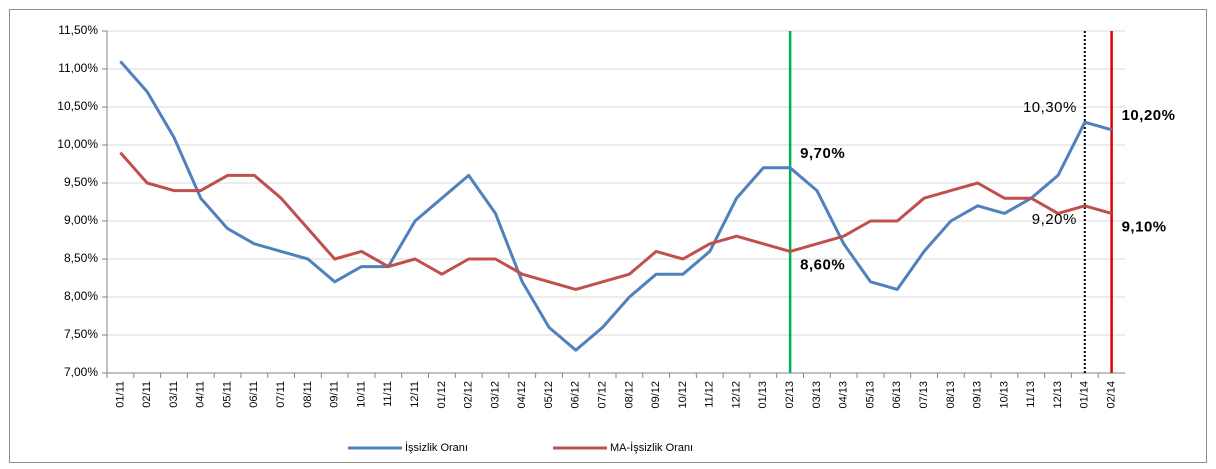  I want to click on x-tick-label: 01/11, so click(120, 394).